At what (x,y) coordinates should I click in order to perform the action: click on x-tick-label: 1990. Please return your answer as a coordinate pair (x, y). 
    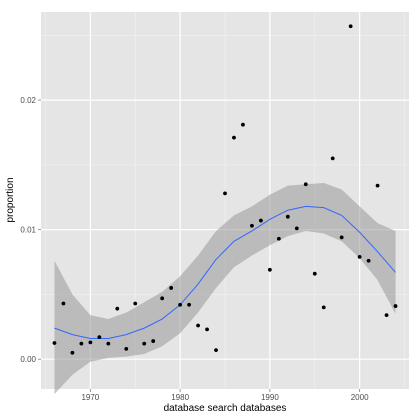
    Looking at the image, I should click on (270, 397).